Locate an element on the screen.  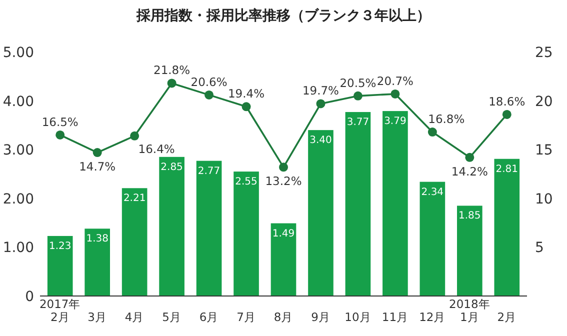
data-label: 2.85 is located at coordinates (171, 167).